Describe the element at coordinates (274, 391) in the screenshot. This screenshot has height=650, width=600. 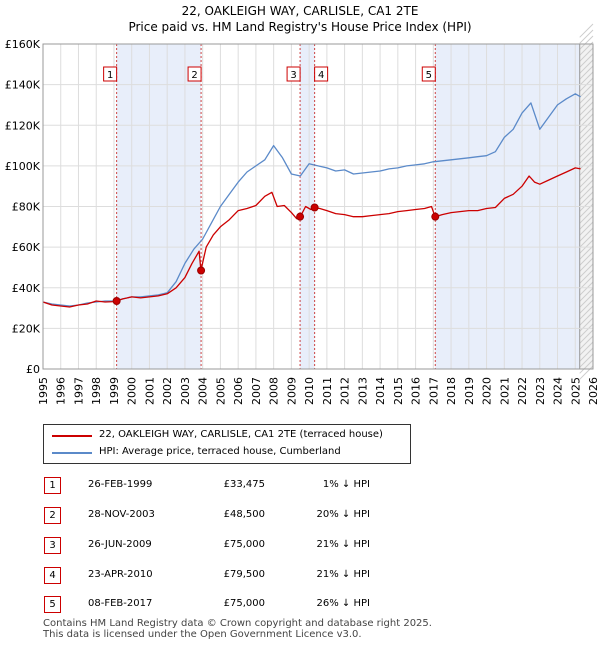
I see `x-tick-label: 2008` at that location.